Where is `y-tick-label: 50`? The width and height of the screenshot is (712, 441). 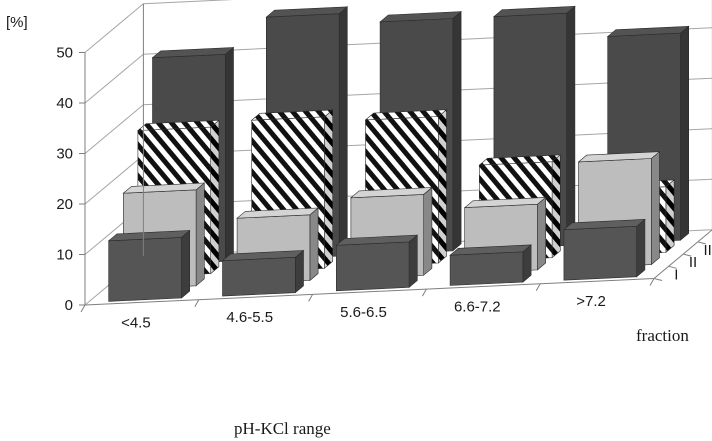 y-tick-label: 50 is located at coordinates (64, 53).